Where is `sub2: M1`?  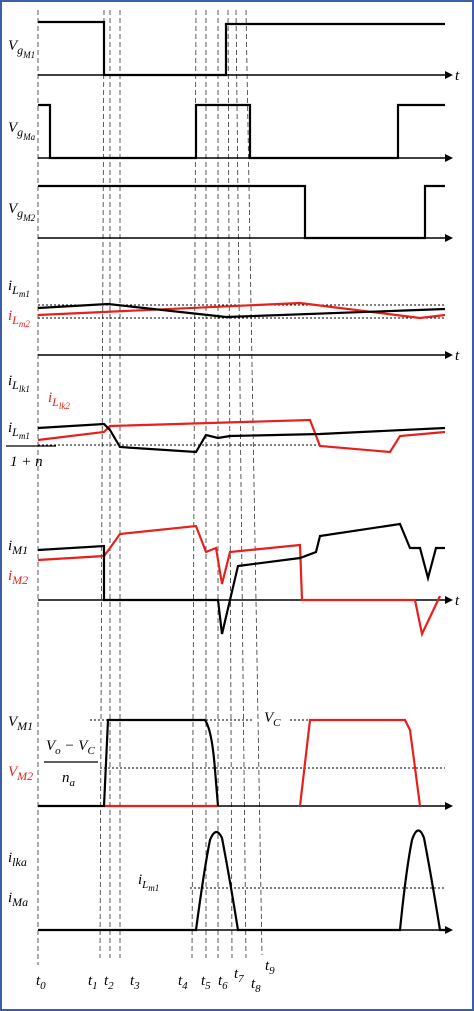
sub2: M1 is located at coordinates (28, 55).